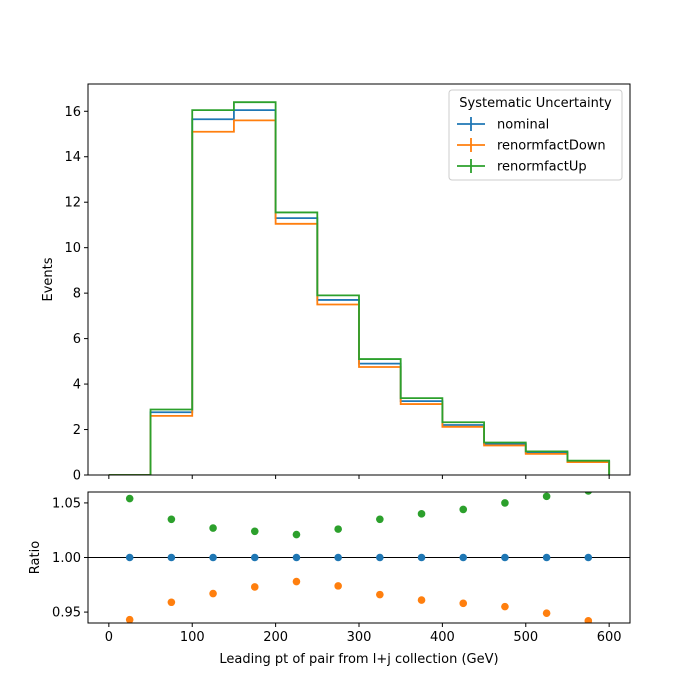  Describe the element at coordinates (523, 125) in the screenshot. I see `legend-label: nominal` at that location.